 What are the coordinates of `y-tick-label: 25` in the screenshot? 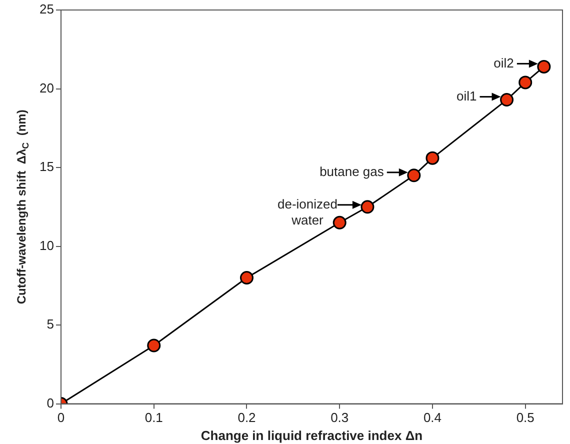 It's located at (47, 9).